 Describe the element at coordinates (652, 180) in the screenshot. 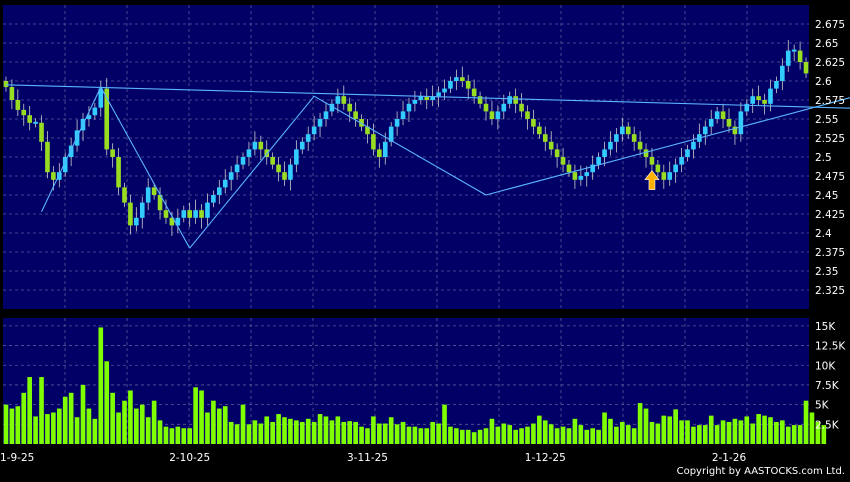

I see `signal-arrow-shape` at that location.